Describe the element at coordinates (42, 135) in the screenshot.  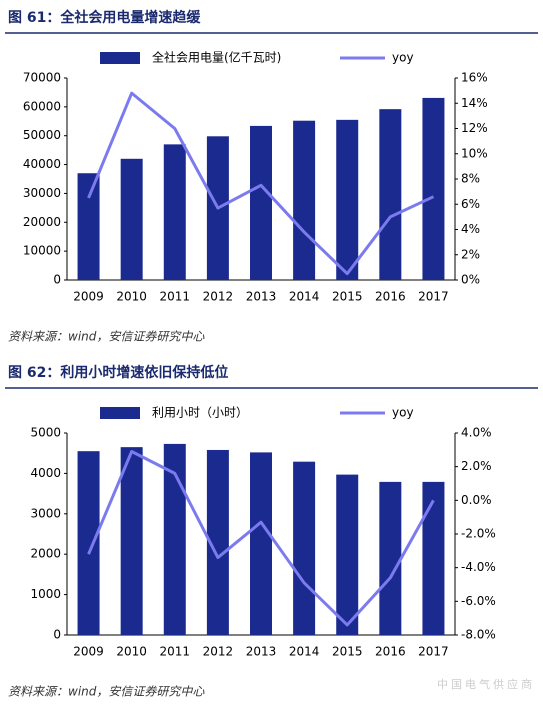
I see `y-tick-label: 50000` at that location.